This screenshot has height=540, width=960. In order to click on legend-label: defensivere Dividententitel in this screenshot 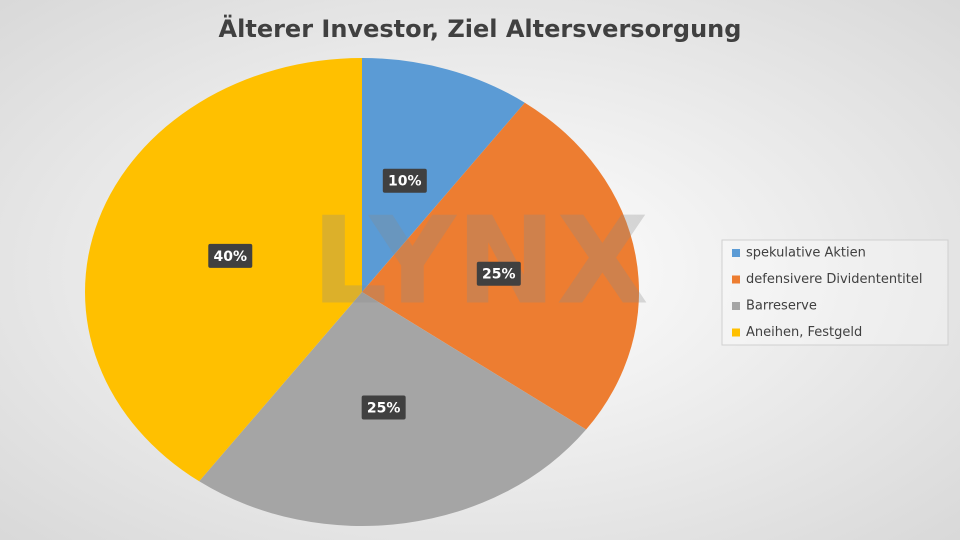, I will do `click(834, 279)`.